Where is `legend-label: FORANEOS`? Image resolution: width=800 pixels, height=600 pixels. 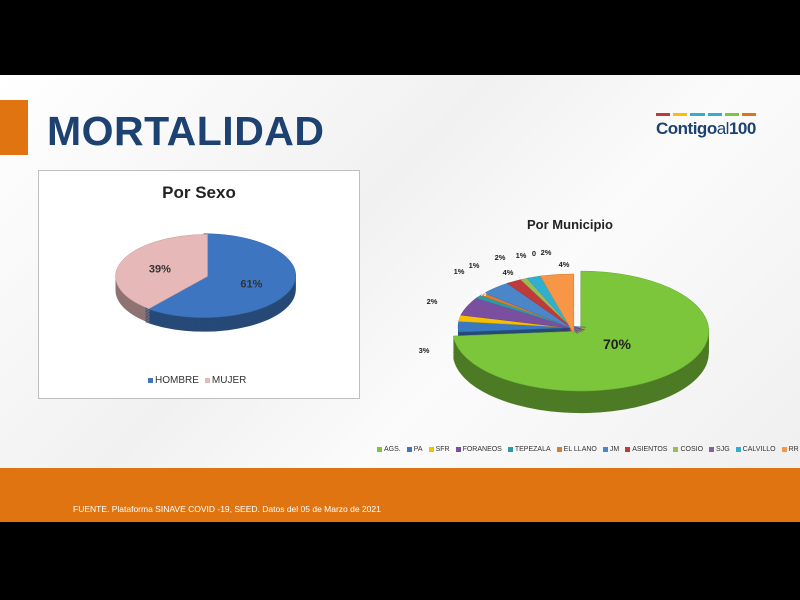
legend-label: FORANEOS is located at coordinates (482, 449).